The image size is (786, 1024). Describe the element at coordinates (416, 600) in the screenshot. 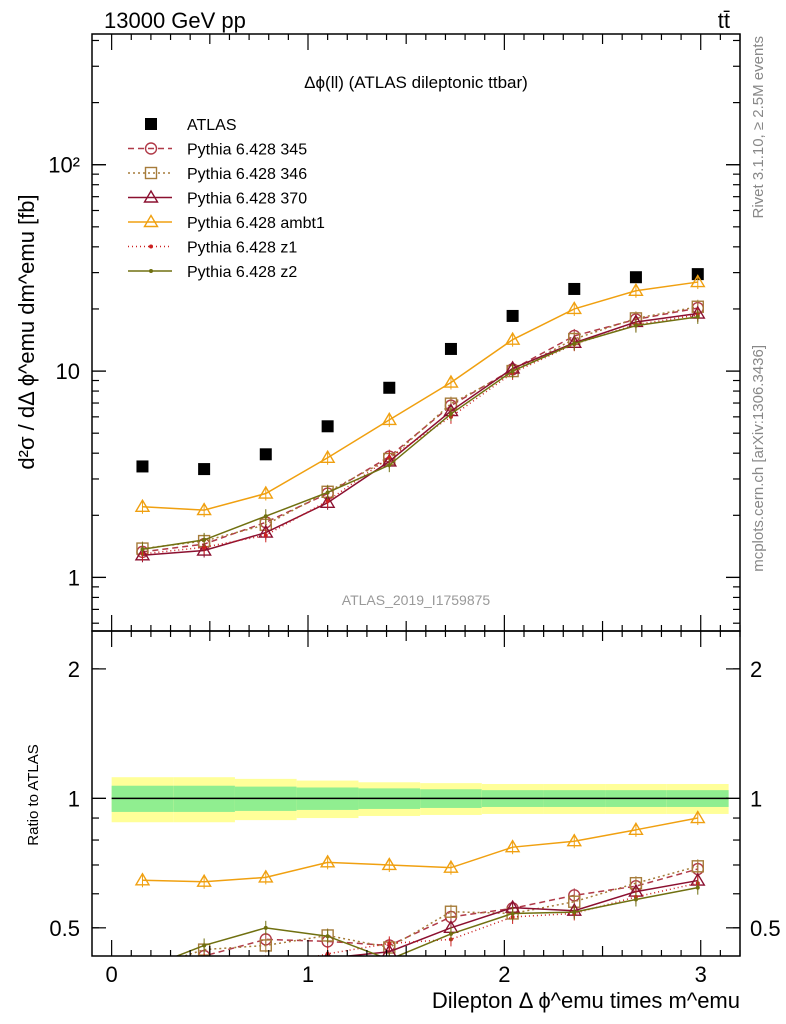

I see `analysis-id: ATLAS_2019_I1759875` at that location.